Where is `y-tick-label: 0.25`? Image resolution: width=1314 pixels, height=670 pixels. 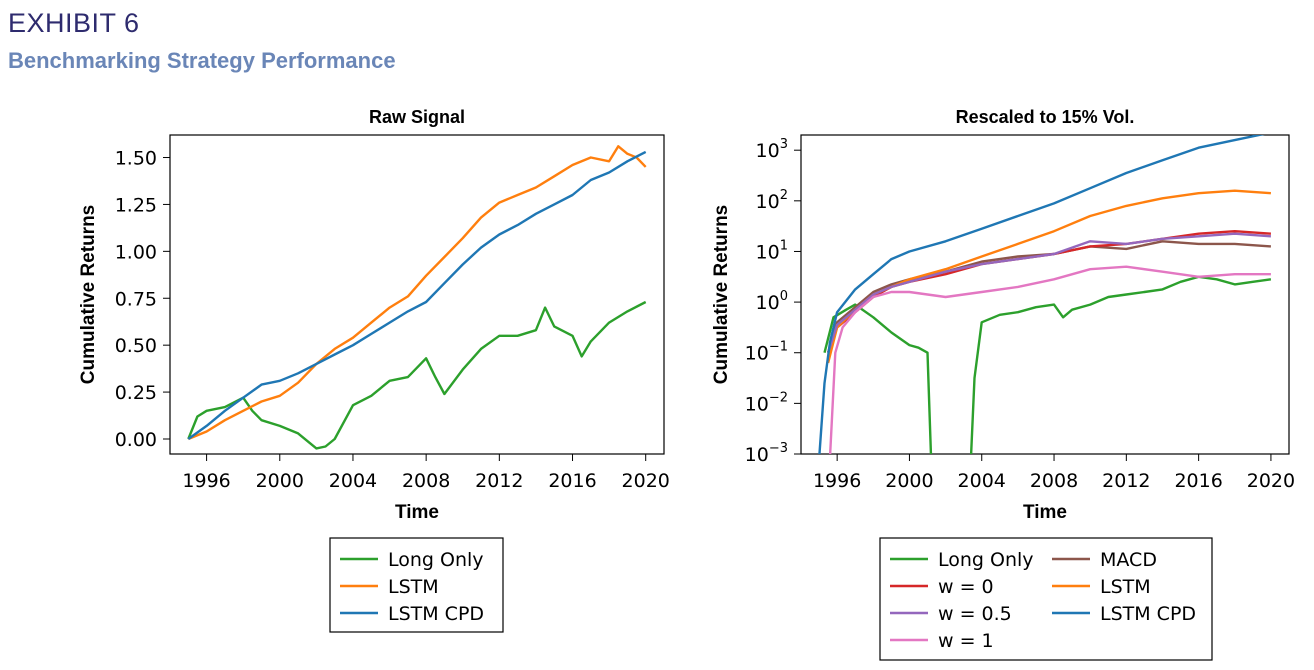
y-tick-label: 0.25 is located at coordinates (136, 393).